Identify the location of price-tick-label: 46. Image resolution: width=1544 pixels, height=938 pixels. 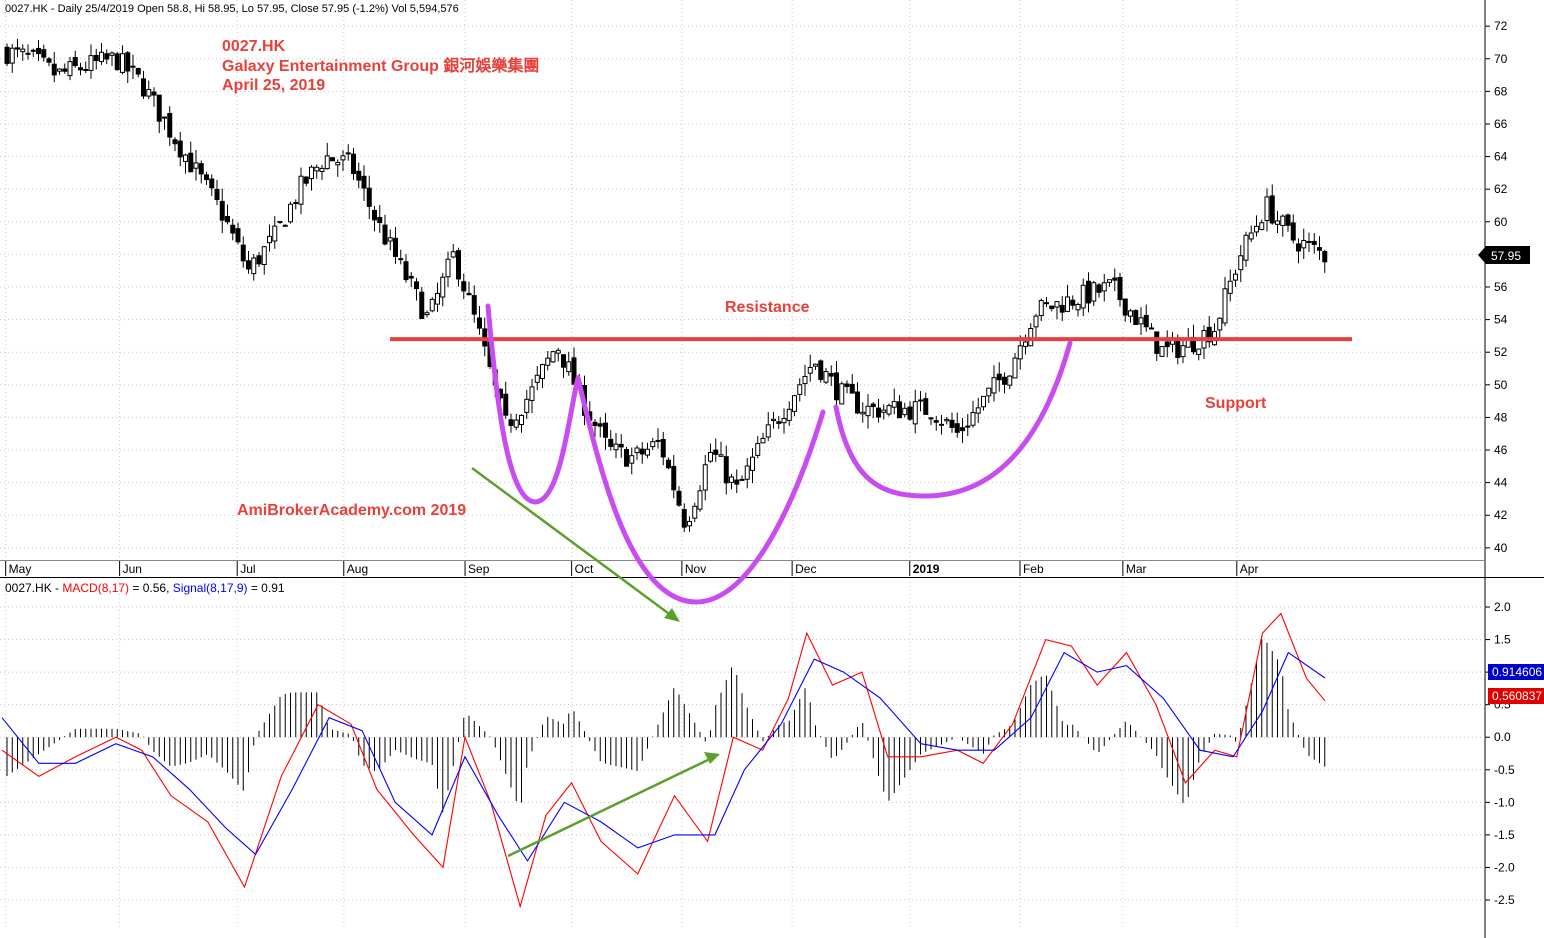
(1501, 450).